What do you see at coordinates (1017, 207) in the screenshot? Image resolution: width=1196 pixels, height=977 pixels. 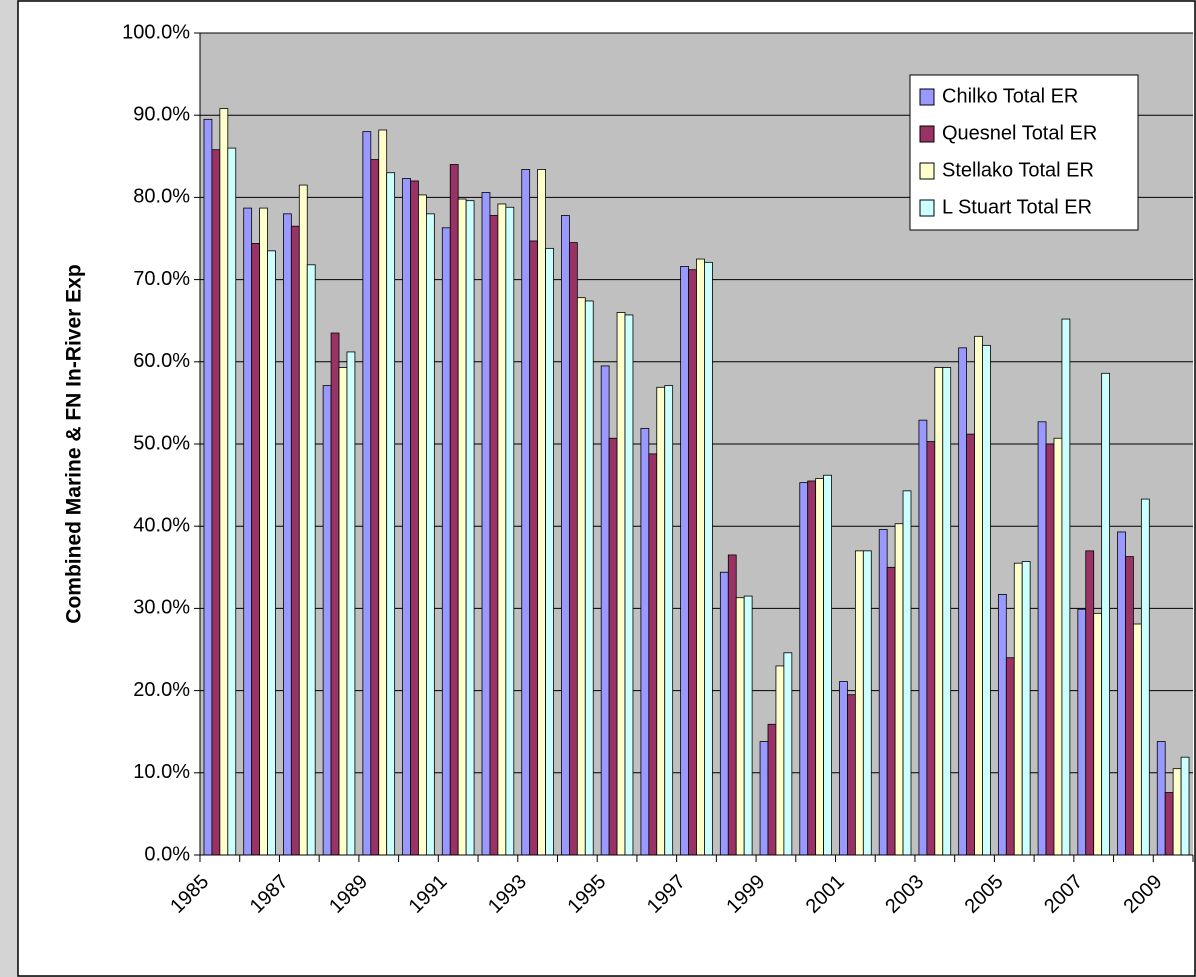 I see `legend-label: L Stuart Total ER` at bounding box center [1017, 207].